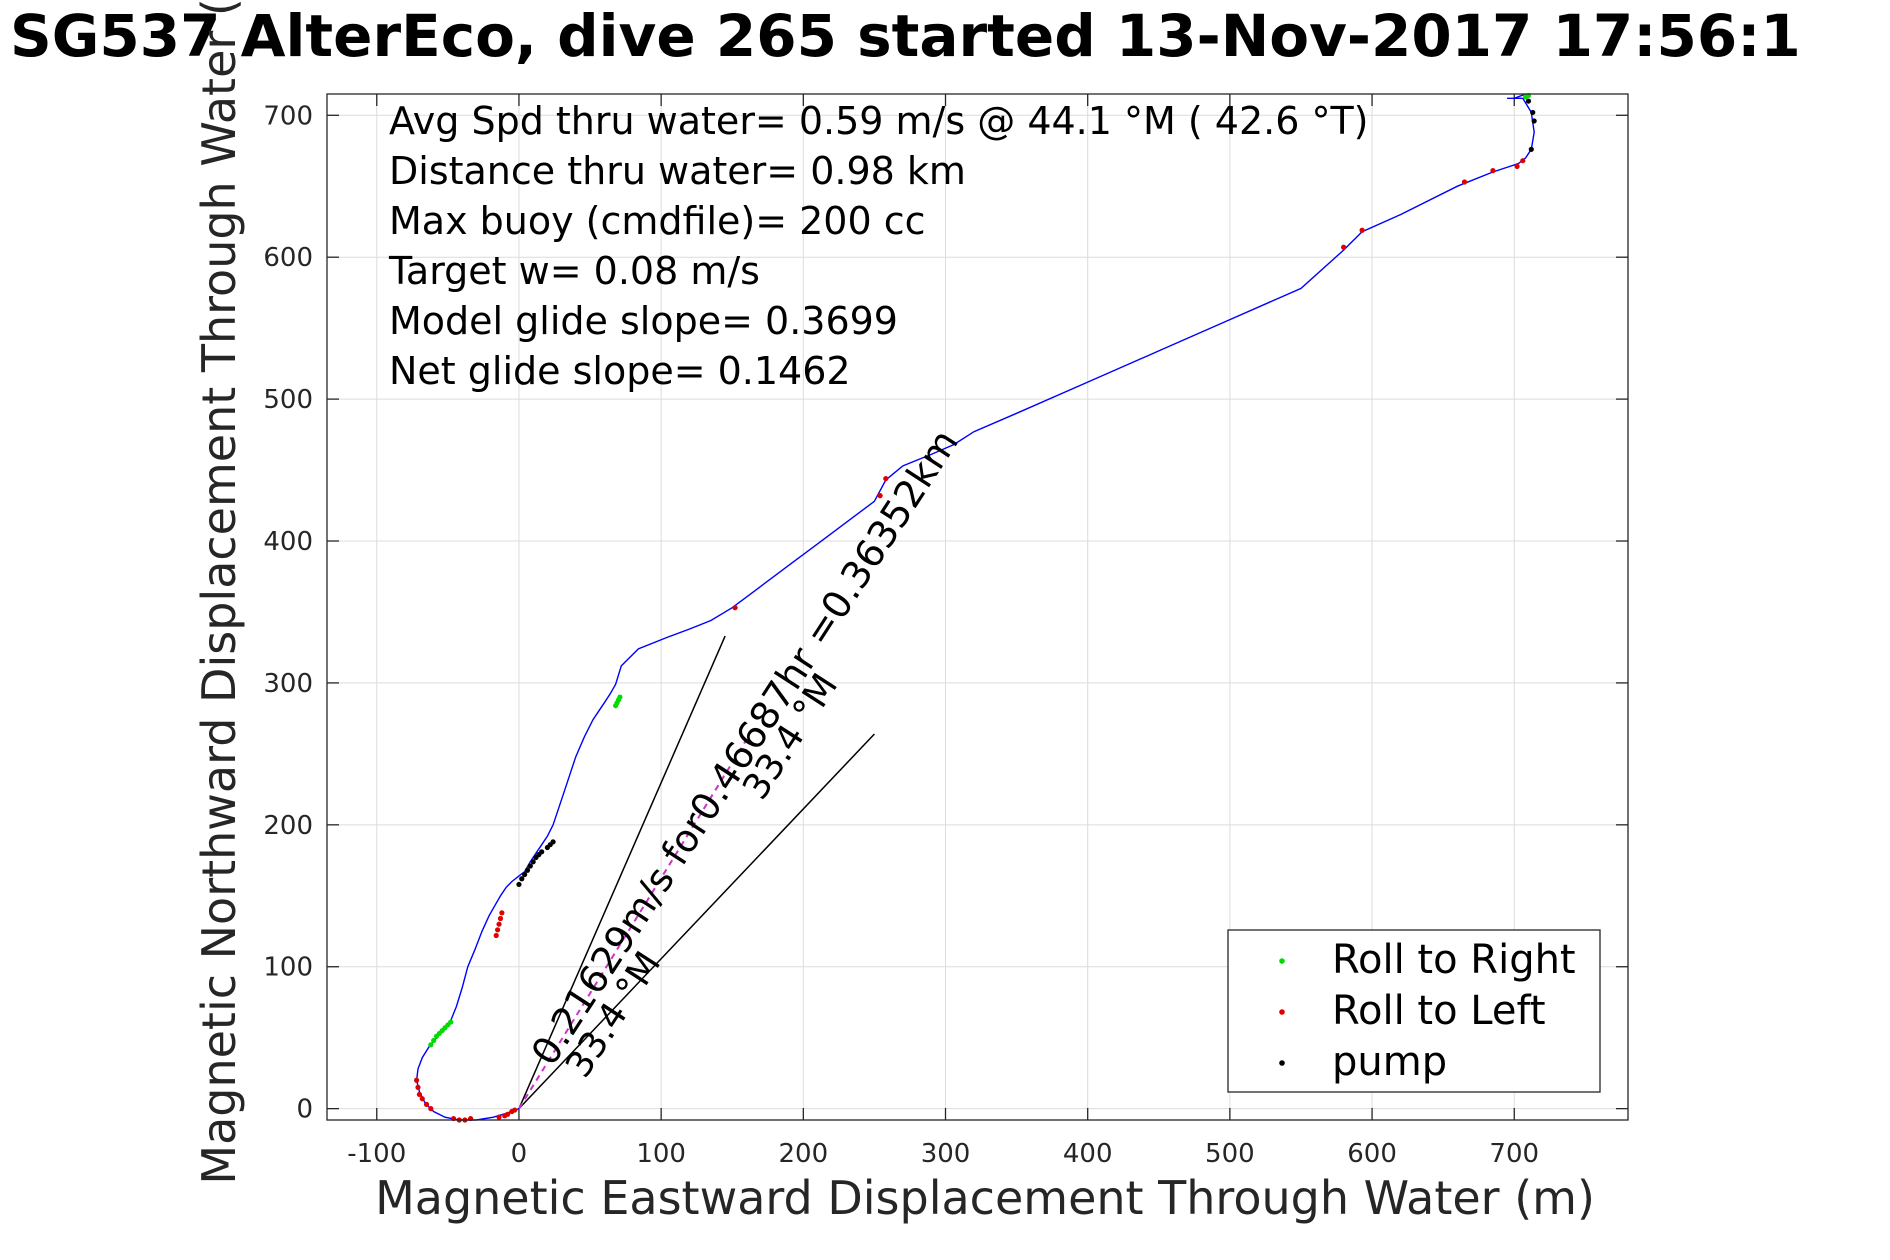 The image size is (1890, 1260). I want to click on x-tick-label: -100, so click(376, 1154).